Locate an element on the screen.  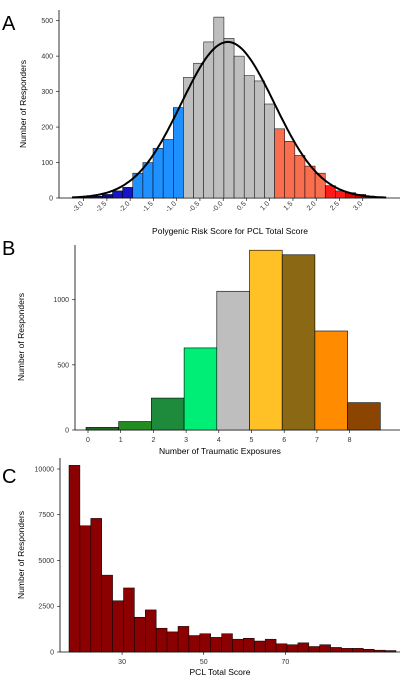
panel-c-x-tick-label: 30 is located at coordinates (122, 662).